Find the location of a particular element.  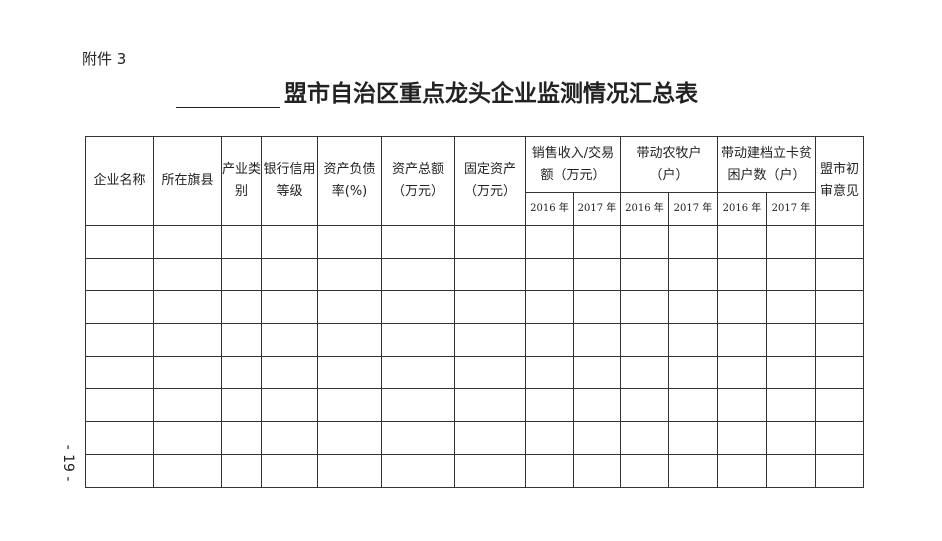

attachment-label: 附件 3 is located at coordinates (104, 59).